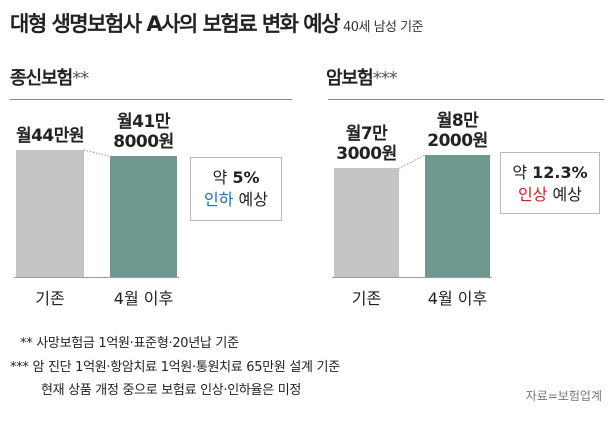  What do you see at coordinates (350, 78) in the screenshot?
I see `panel-title-text: 암보험` at bounding box center [350, 78].